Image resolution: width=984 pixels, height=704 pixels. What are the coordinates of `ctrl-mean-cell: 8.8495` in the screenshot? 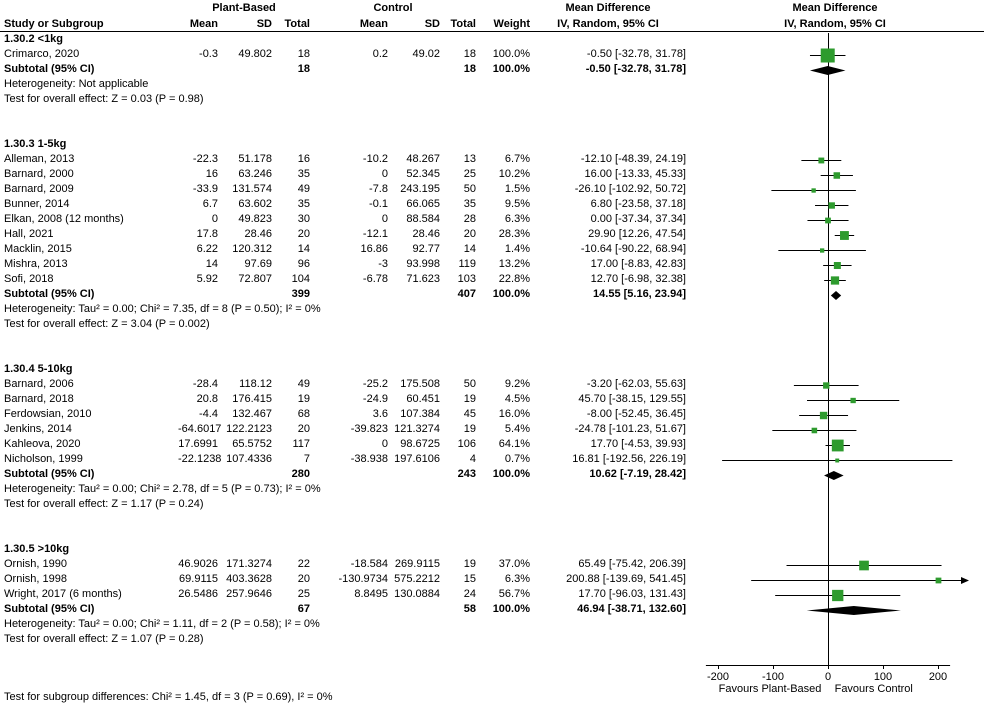 It's located at (371, 594).